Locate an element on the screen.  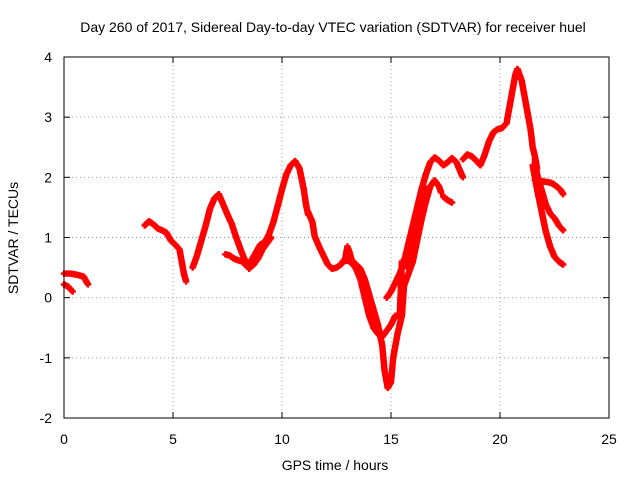
y-tick-label: 2 is located at coordinates (48, 177).